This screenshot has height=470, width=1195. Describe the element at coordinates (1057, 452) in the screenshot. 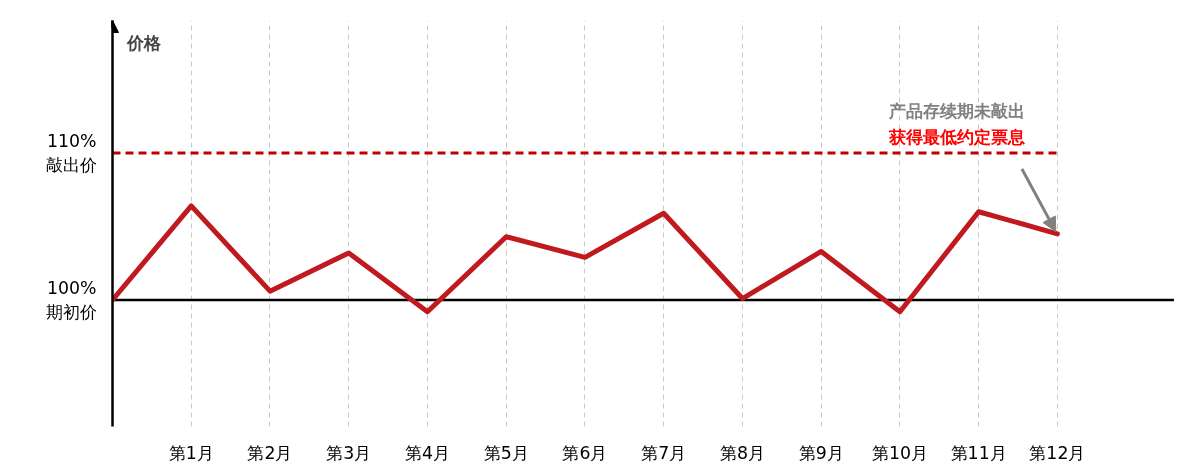

I see `x-tick-label: 第12月` at that location.